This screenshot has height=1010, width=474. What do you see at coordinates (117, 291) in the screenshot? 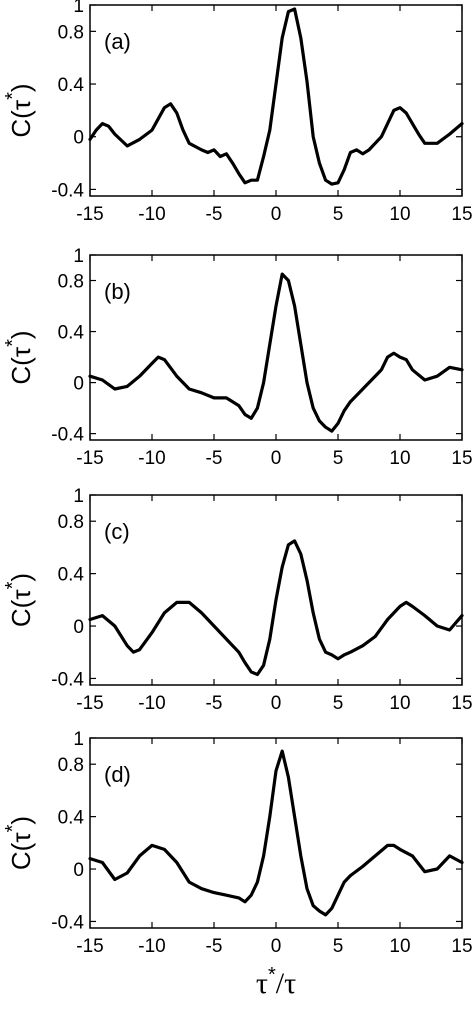
I see `panel-label: (b)` at bounding box center [117, 291].